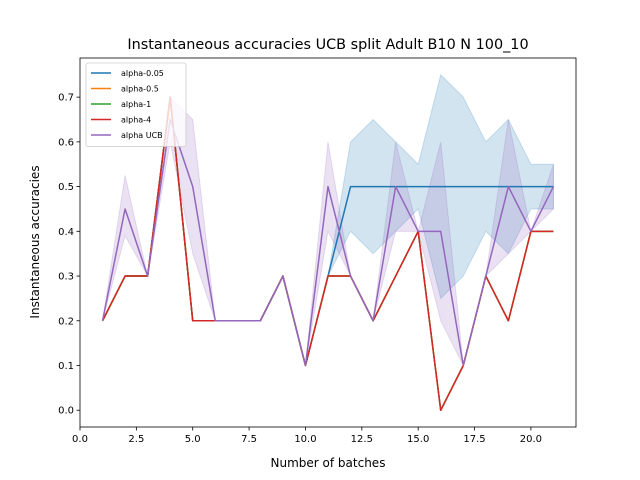 This screenshot has width=640, height=480. Describe the element at coordinates (136, 120) in the screenshot. I see `alpha-4-legend-label: alpha-4` at that location.